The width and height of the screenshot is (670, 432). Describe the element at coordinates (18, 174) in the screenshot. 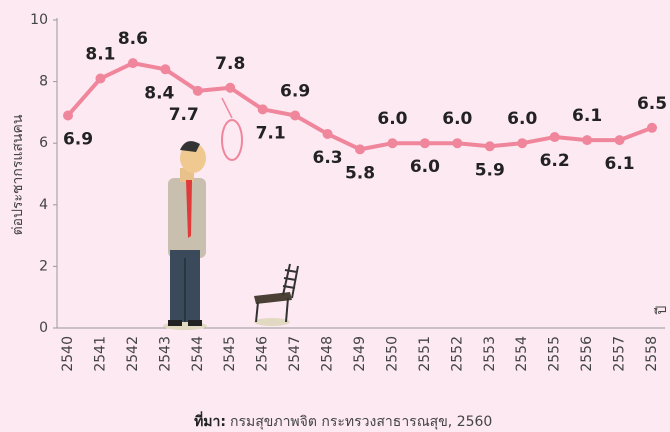

I see `y-axis-label: ต่อประชากรแสนคน` at that location.